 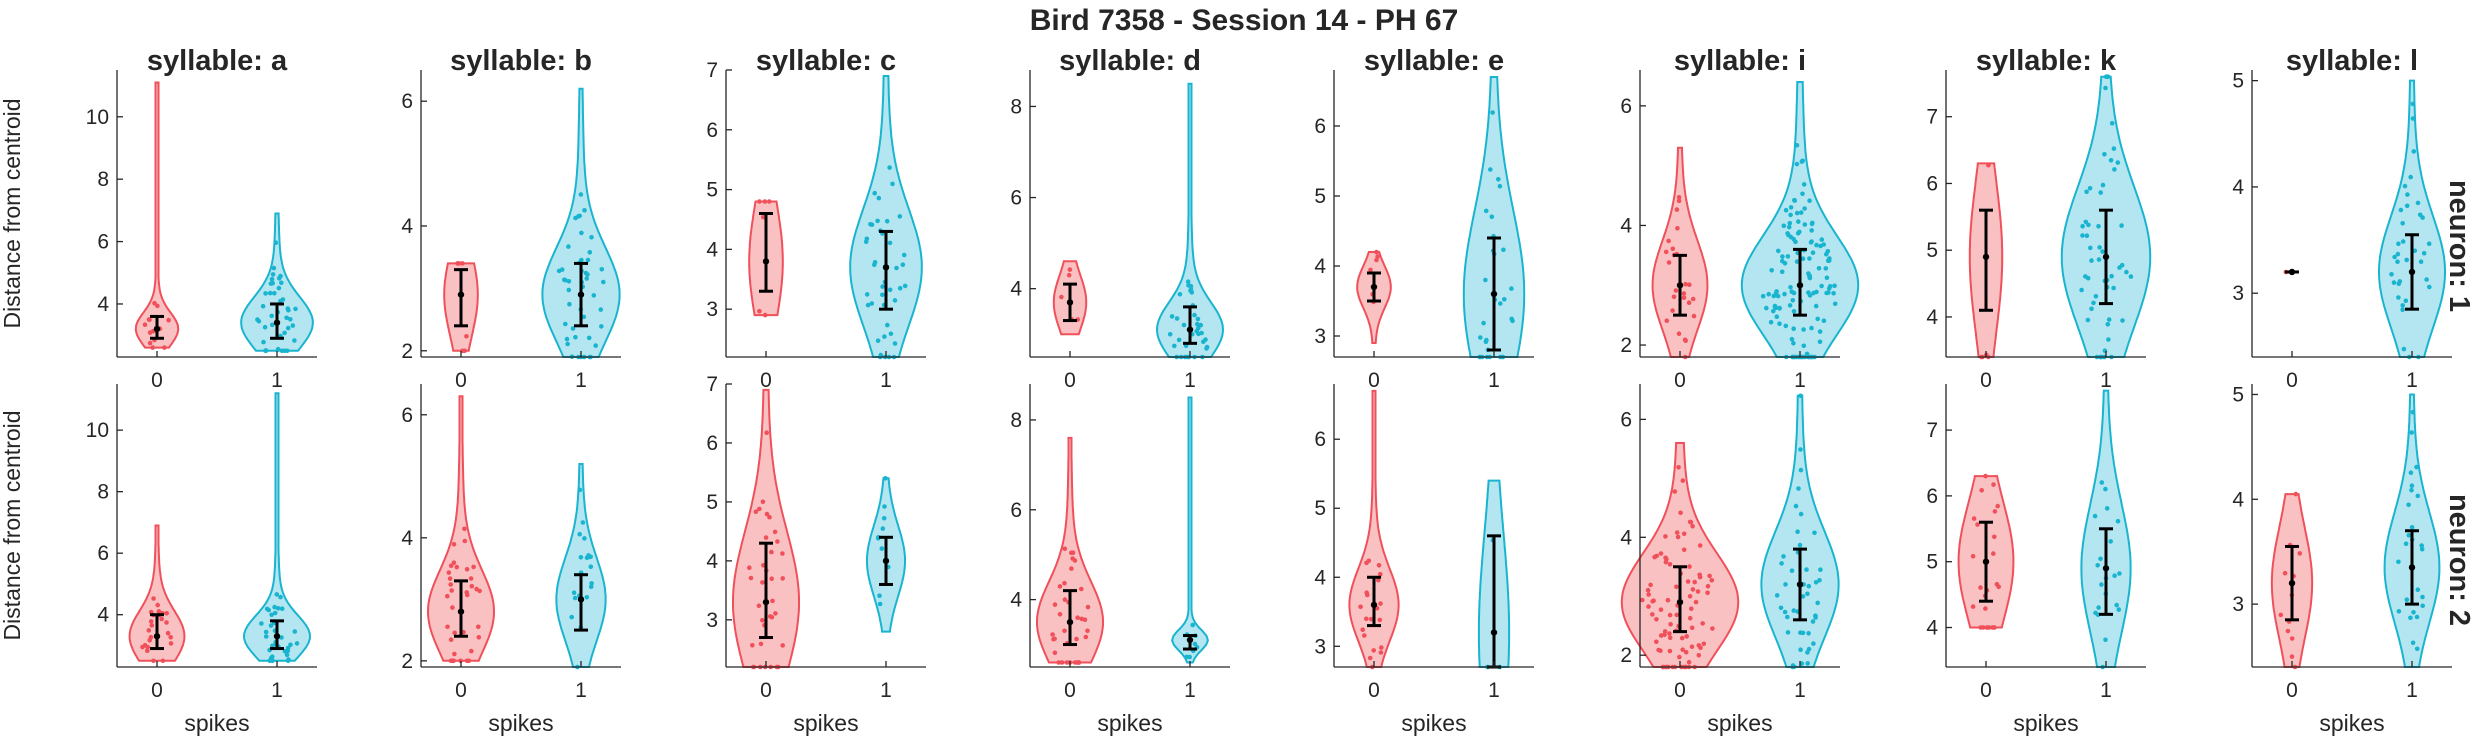 What do you see at coordinates (2238, 293) in the screenshot?
I see `y-tick-label: 3` at bounding box center [2238, 293].